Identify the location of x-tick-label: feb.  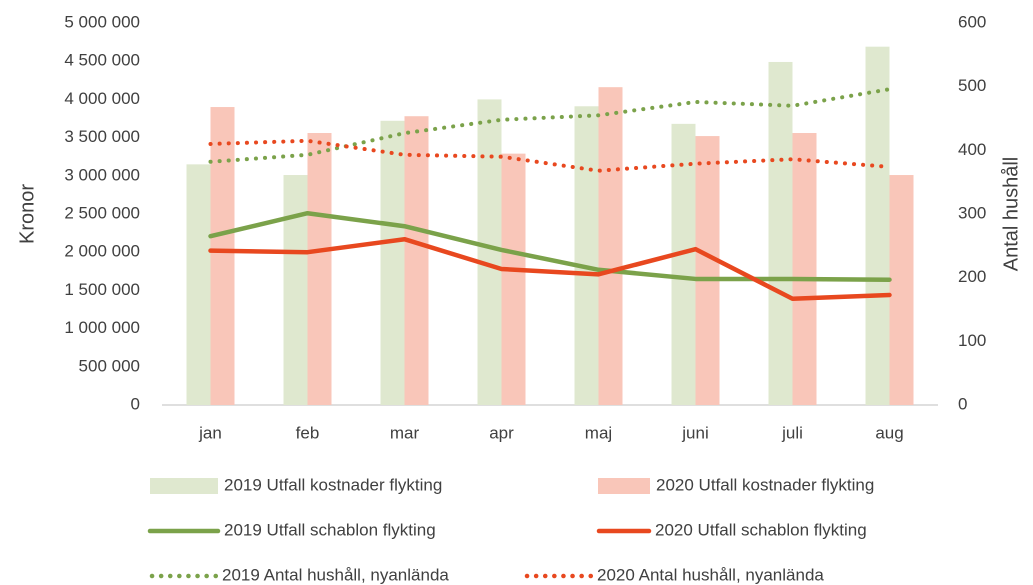
(308, 432).